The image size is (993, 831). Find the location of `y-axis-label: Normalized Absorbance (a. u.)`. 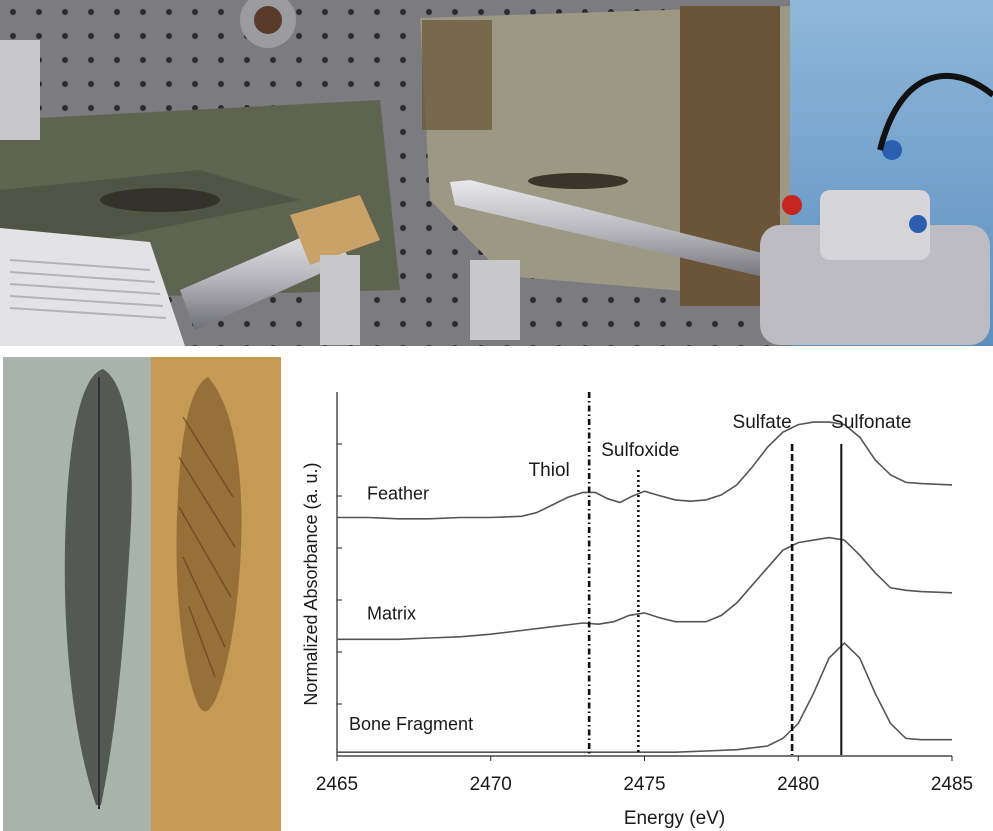

y-axis-label: Normalized Absorbance (a. u.) is located at coordinates (311, 583).